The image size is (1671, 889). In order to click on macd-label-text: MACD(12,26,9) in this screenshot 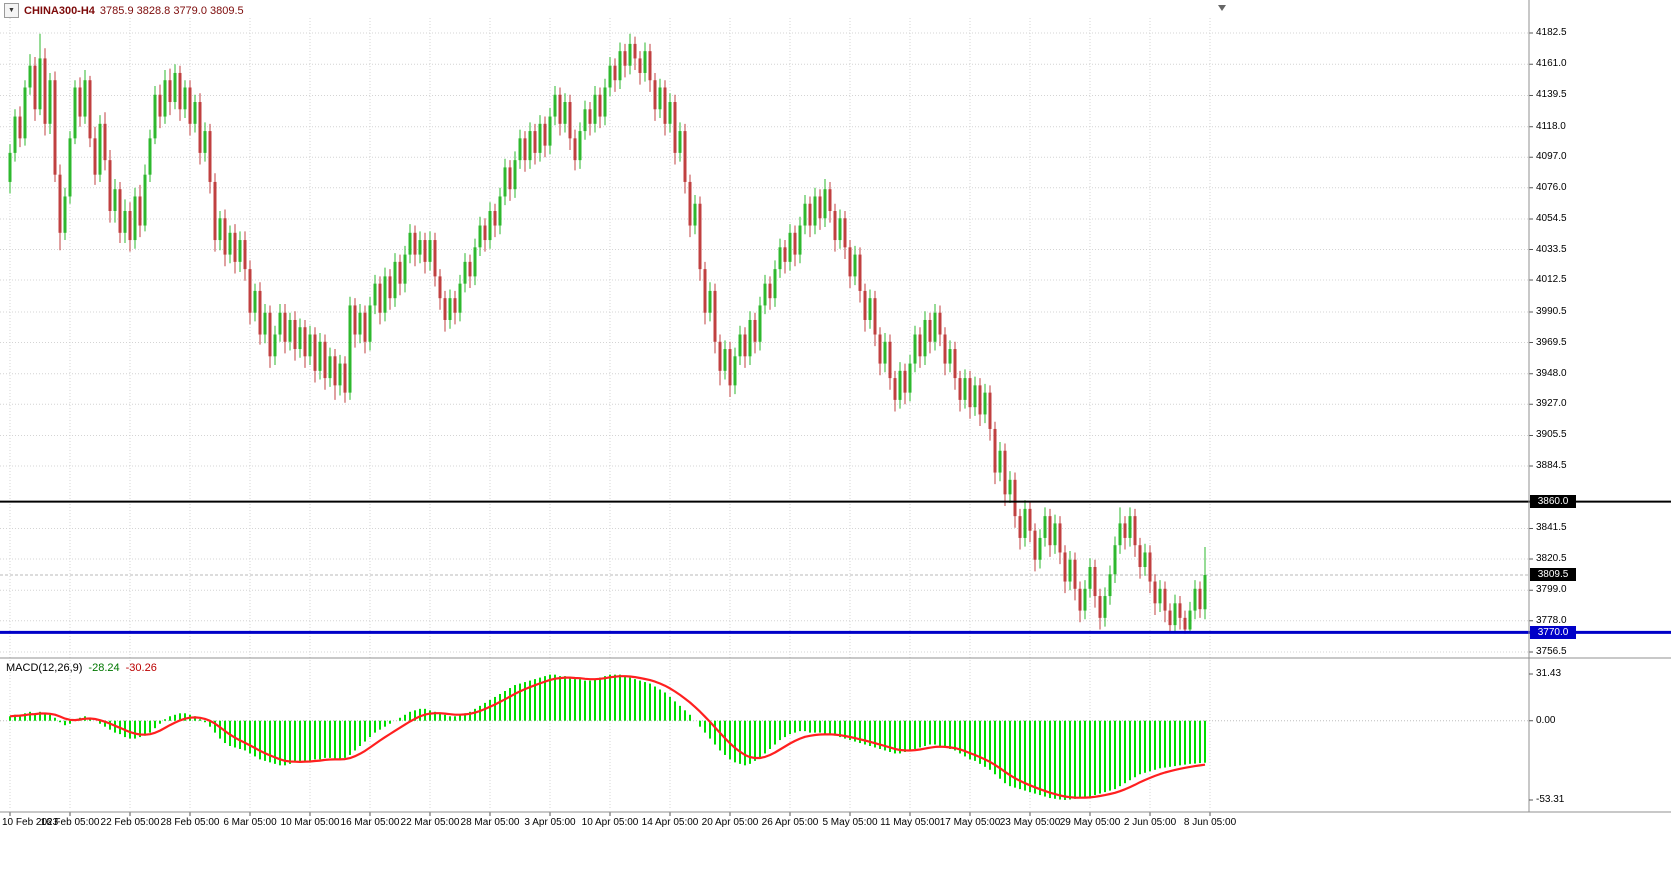, I will do `click(44, 668)`.